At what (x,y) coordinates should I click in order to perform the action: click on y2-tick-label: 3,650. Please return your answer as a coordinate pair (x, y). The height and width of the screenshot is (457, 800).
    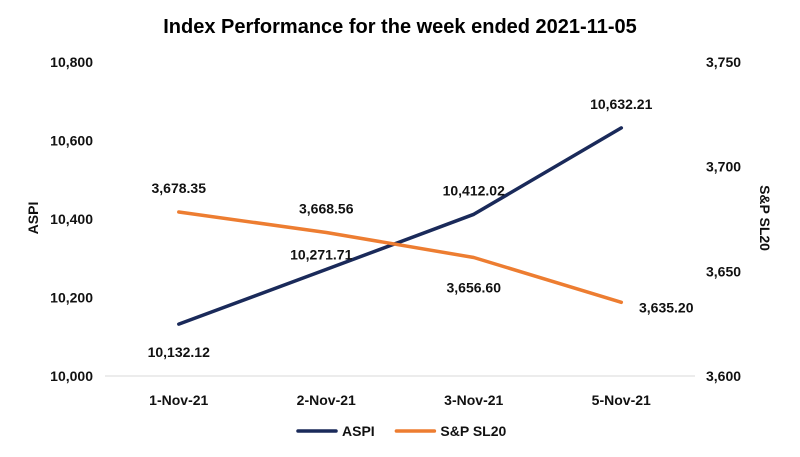
    Looking at the image, I should click on (723, 271).